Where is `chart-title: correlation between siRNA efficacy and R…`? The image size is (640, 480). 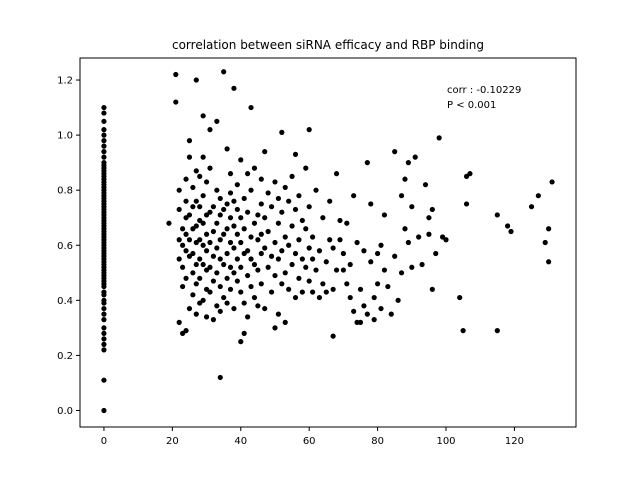
chart-title: correlation between siRNA efficacy and R… is located at coordinates (328, 45).